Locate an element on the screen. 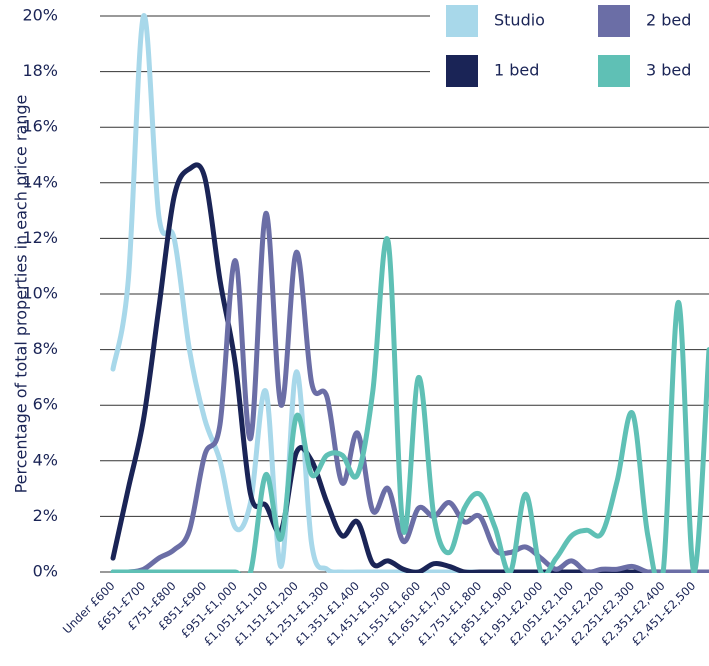 Image resolution: width=709 pixels, height=666 pixels. y-tick-label: 12% is located at coordinates (40, 237).